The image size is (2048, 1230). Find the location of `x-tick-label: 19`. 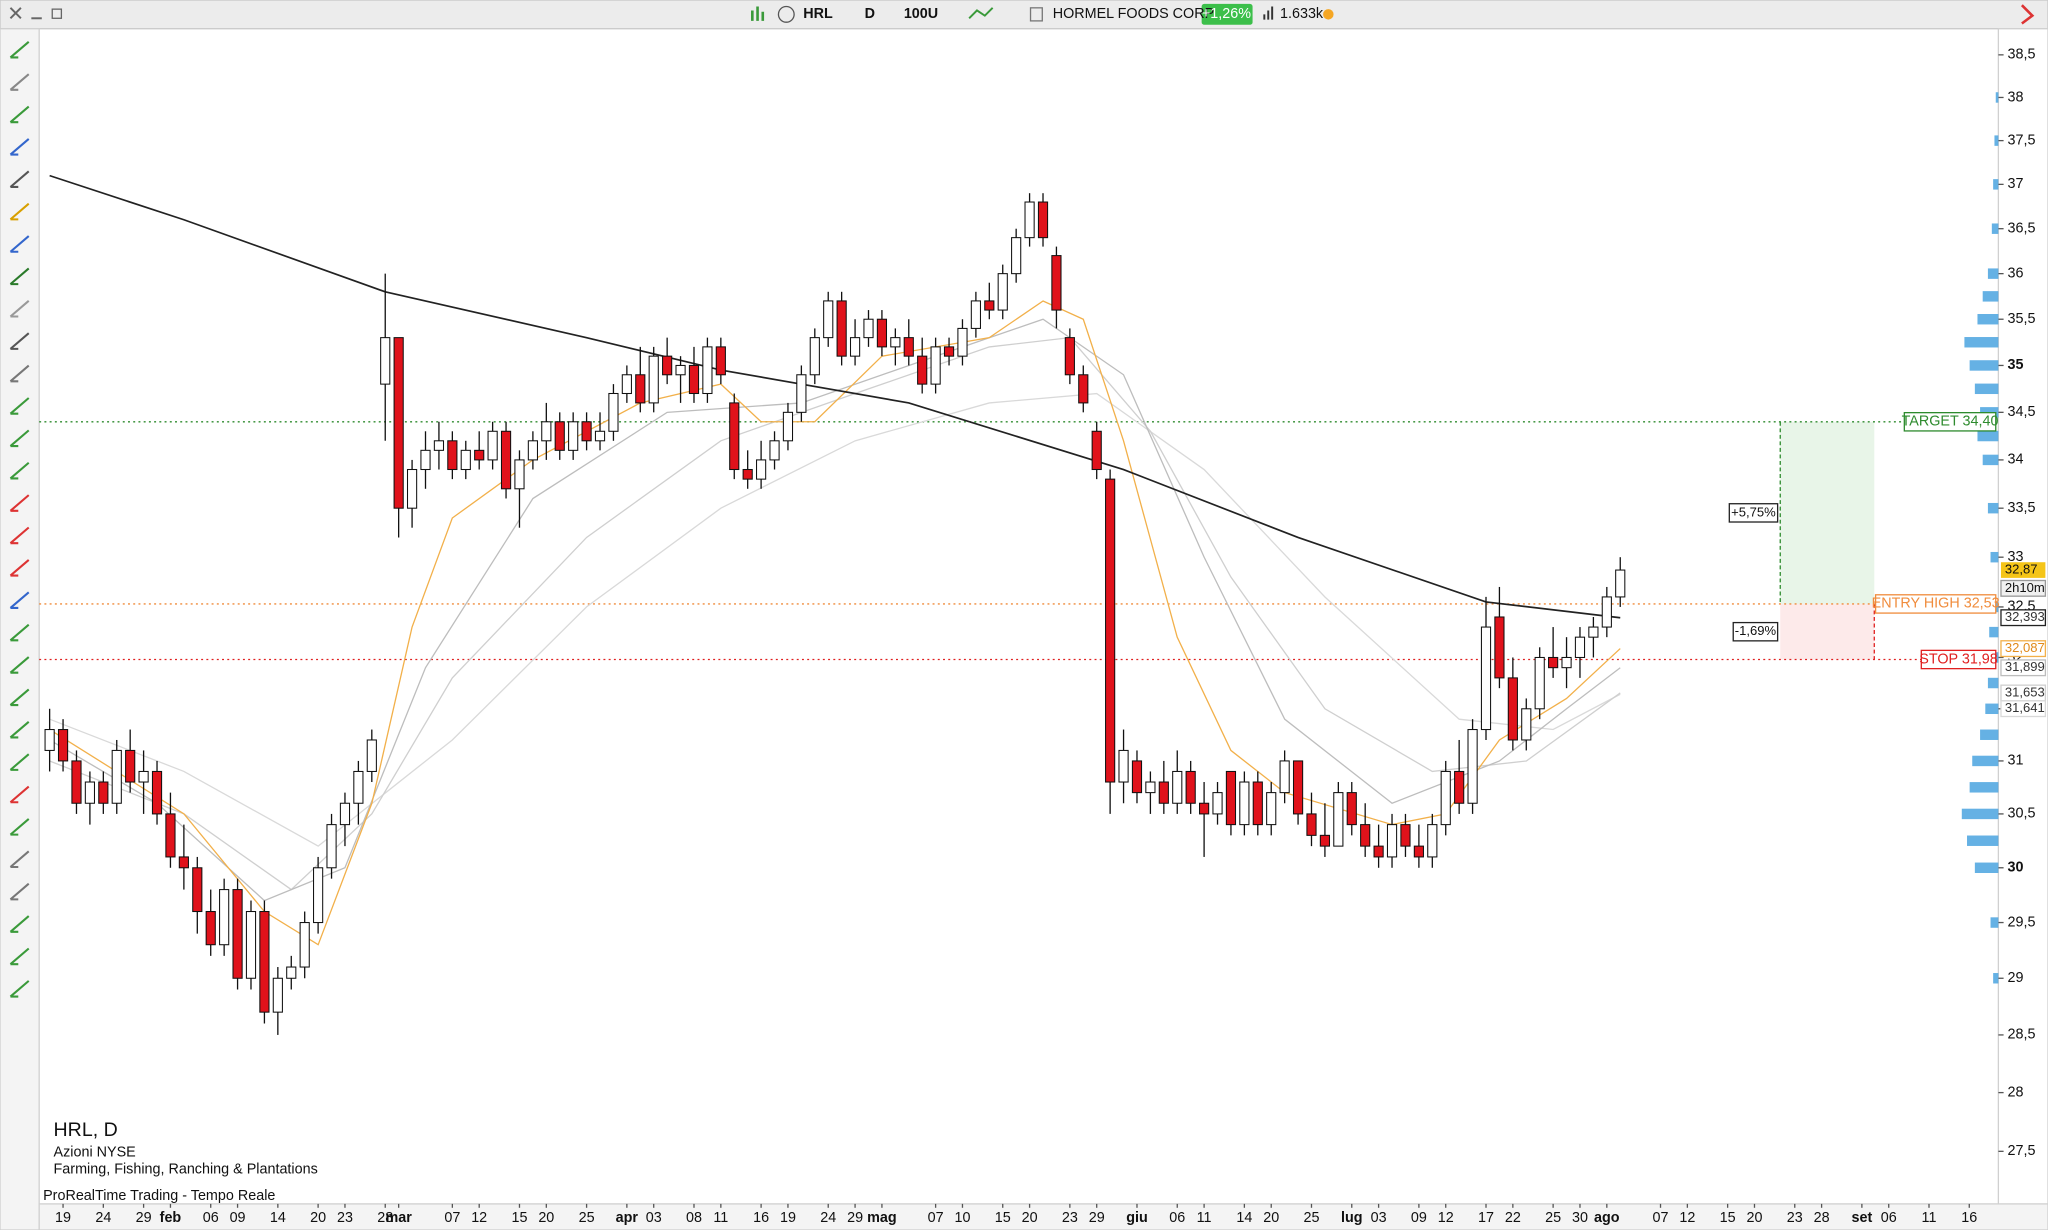

x-tick-label: 19 is located at coordinates (63, 1218).